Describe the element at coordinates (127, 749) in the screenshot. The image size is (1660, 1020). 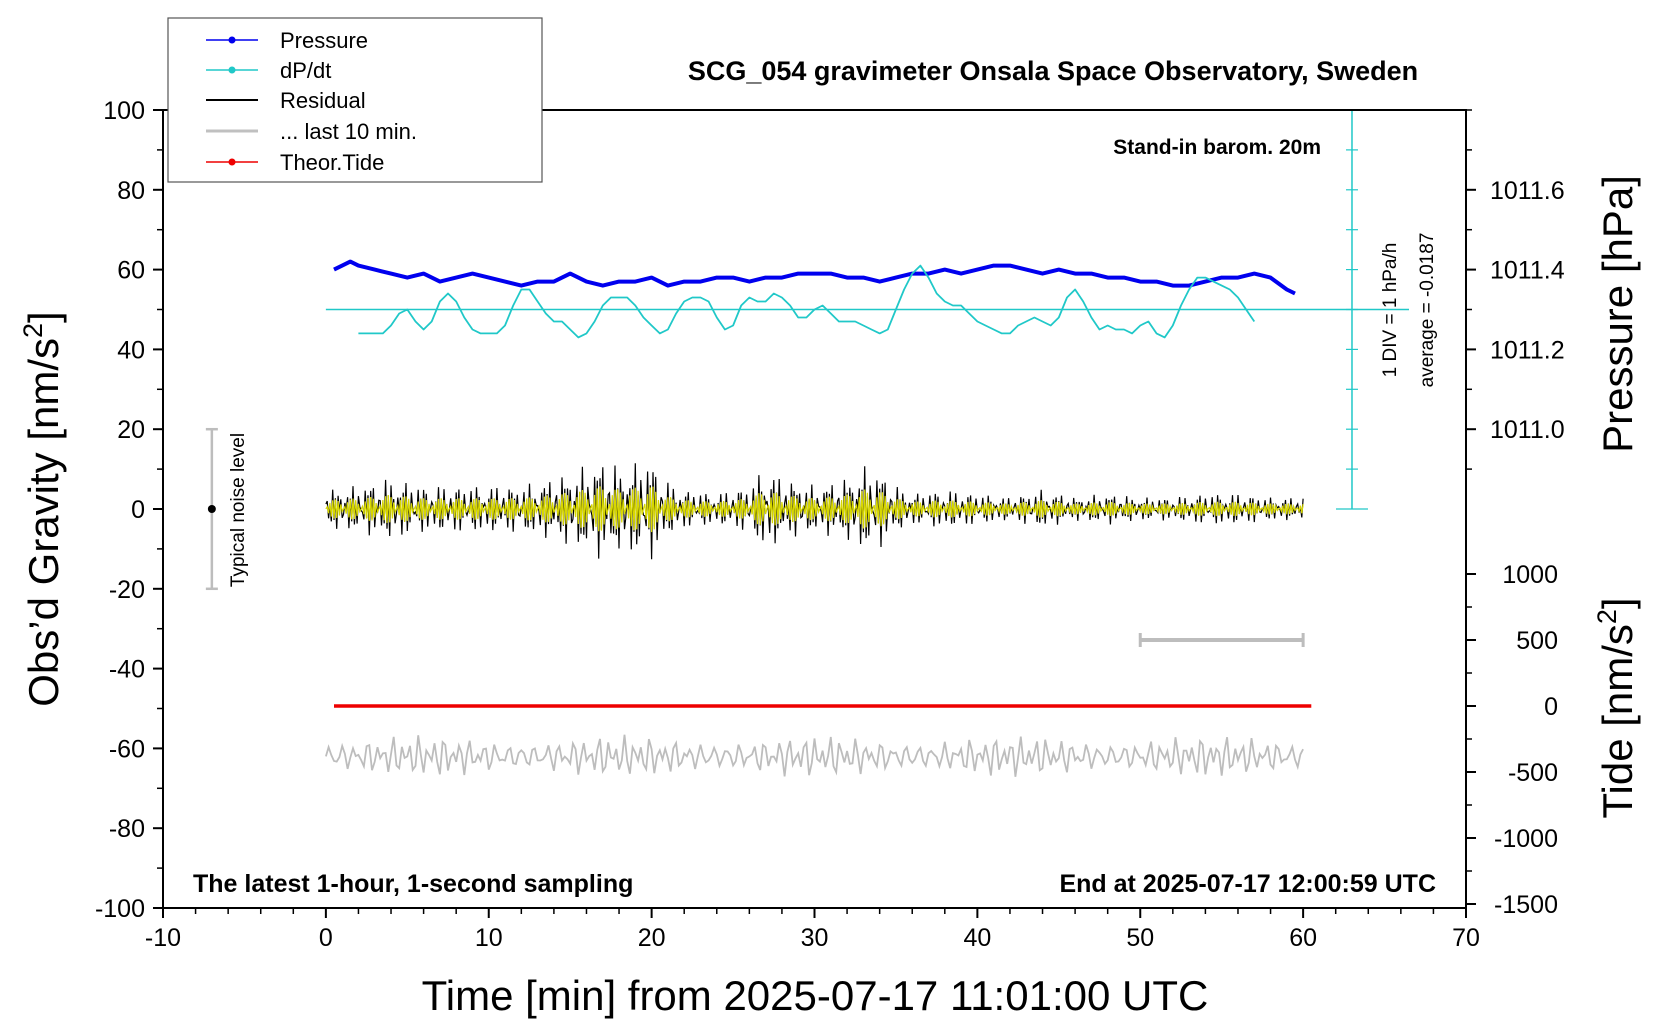
I see `y-tick-label: -60` at that location.